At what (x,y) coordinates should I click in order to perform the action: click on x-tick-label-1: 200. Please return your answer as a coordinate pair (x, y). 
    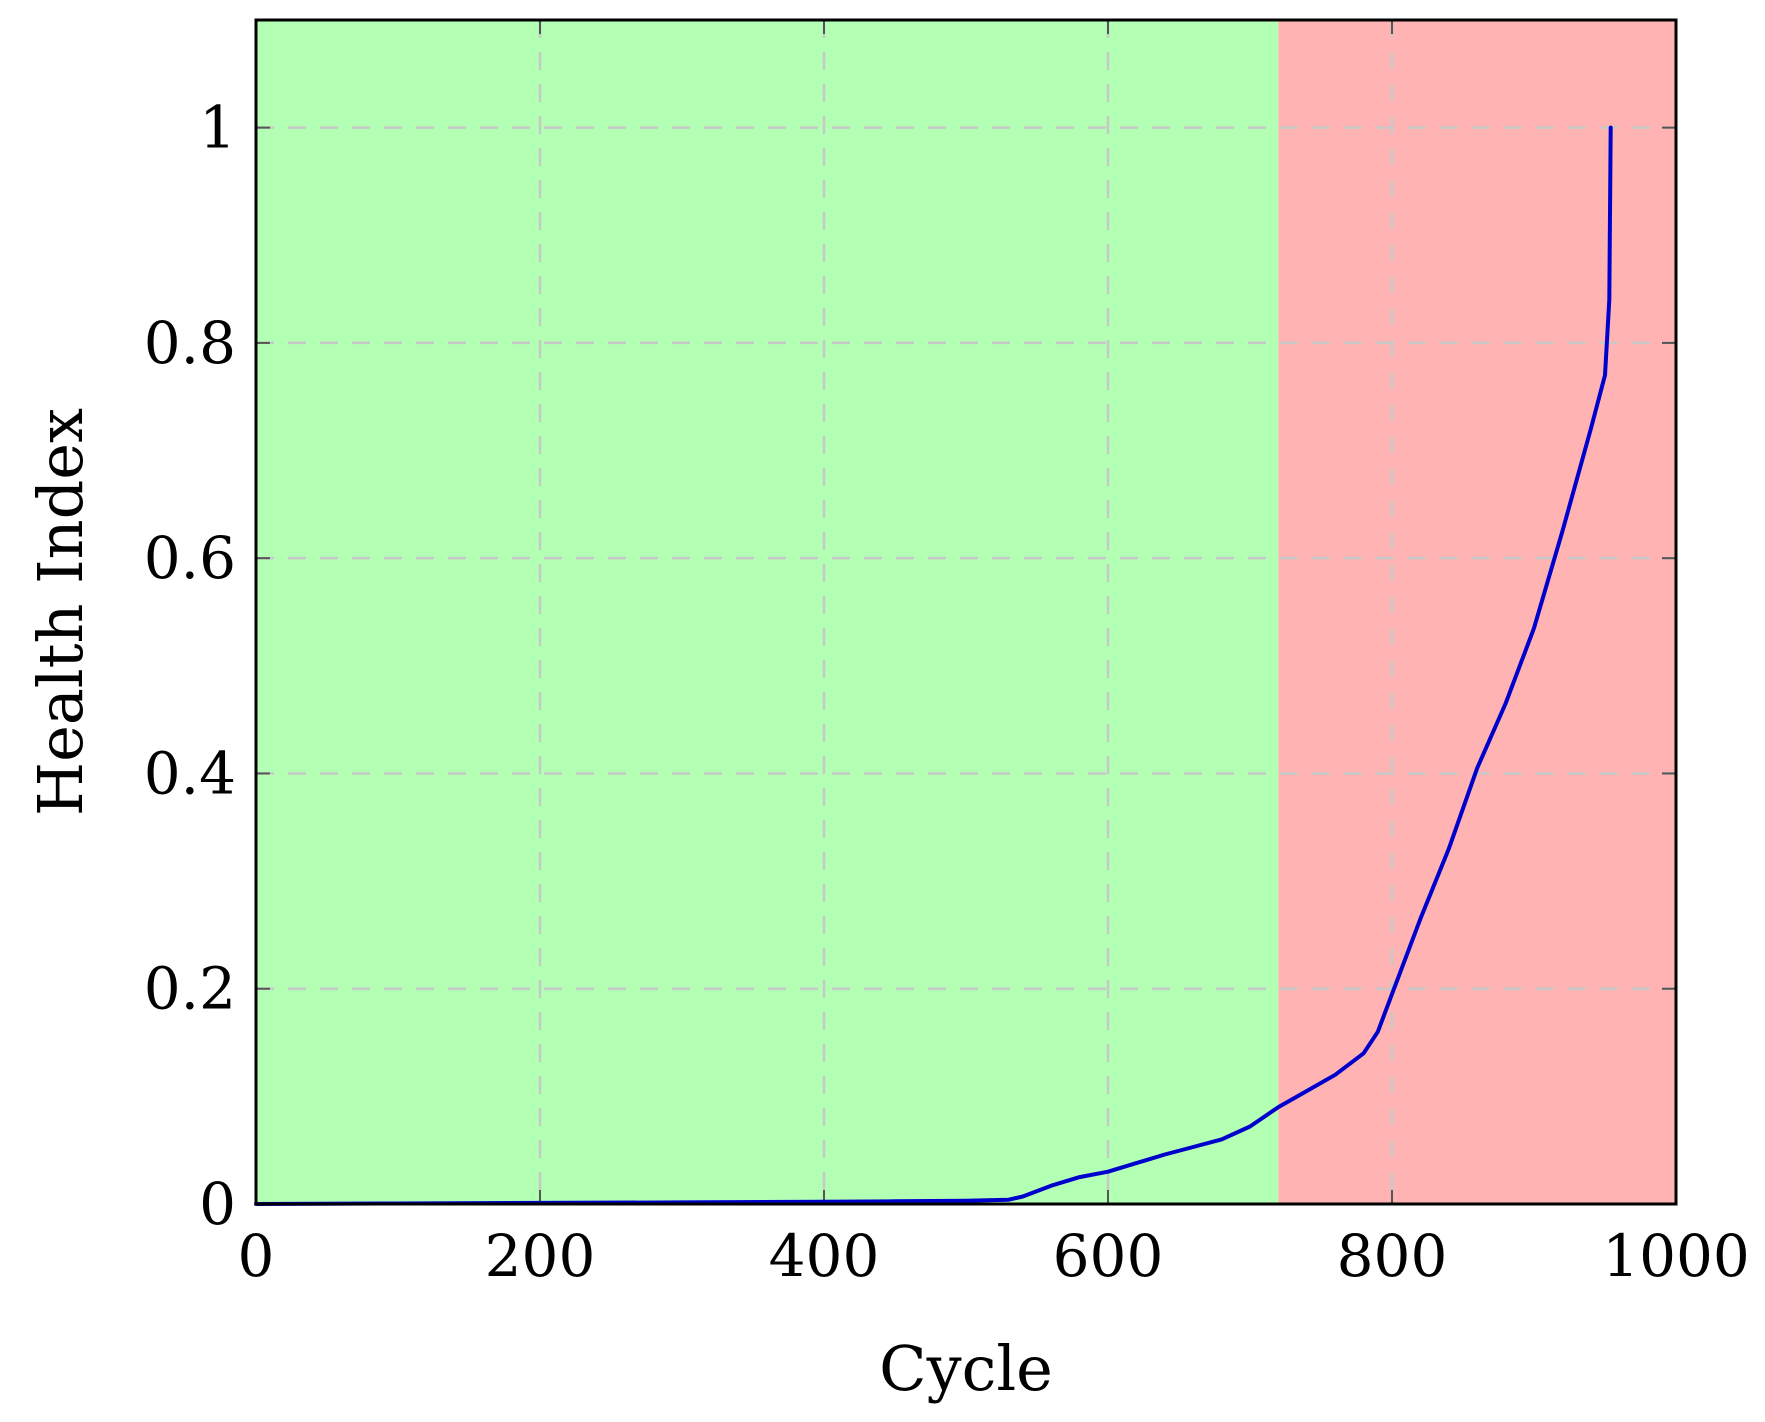
    Looking at the image, I should click on (540, 1256).